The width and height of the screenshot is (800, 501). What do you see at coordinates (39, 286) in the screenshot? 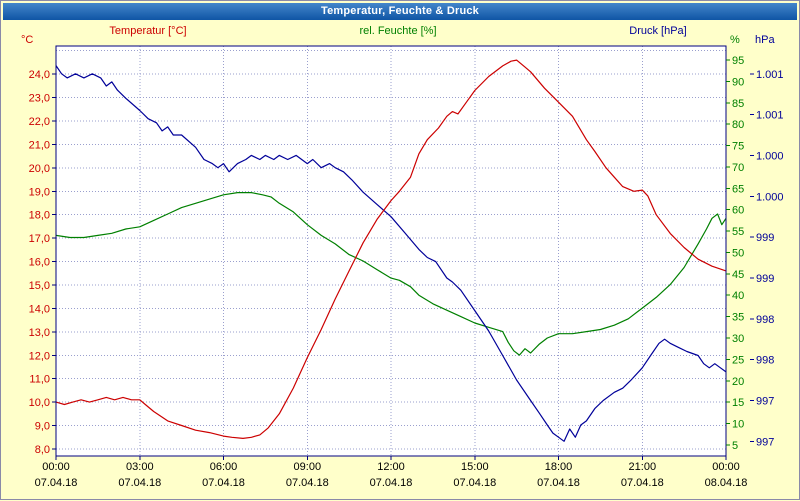
I see `temp-tick-label: 15,0` at bounding box center [39, 286].